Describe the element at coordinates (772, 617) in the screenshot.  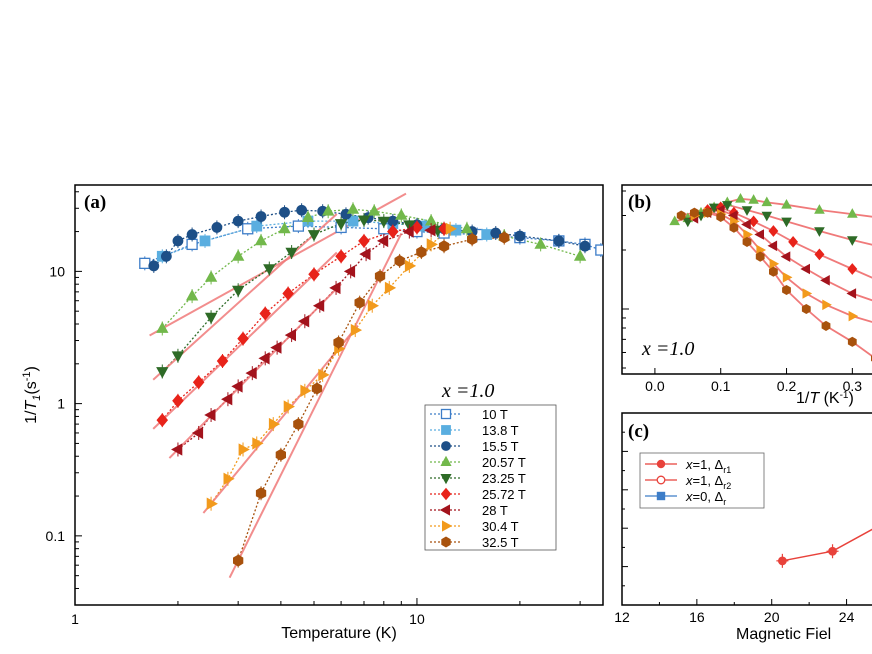
I see `panel-c-xtick-label: 20` at that location.